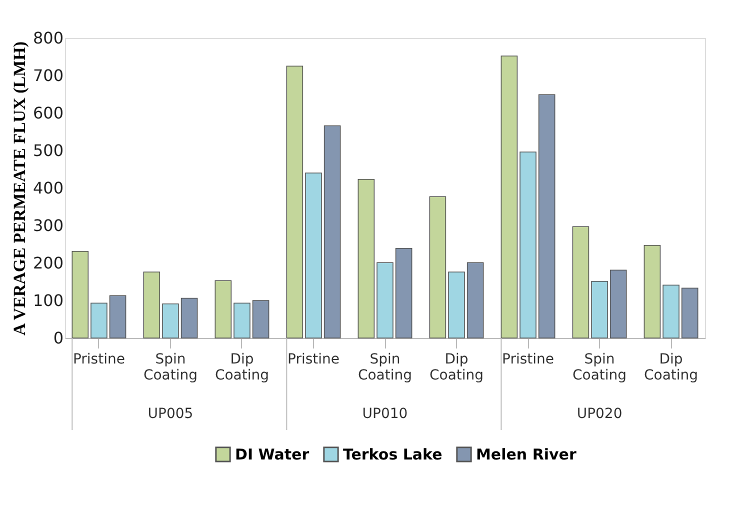 This screenshot has width=756, height=520. Describe the element at coordinates (48, 150) in the screenshot. I see `y-tick-label: 500` at that location.